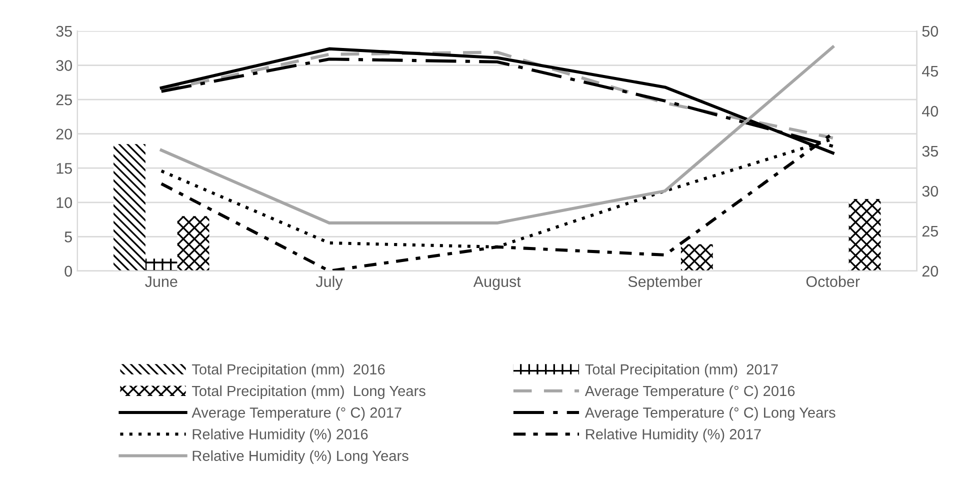  Describe the element at coordinates (681, 371) in the screenshot. I see `legend-label: Total Precipitation (mm) 2017` at that location.